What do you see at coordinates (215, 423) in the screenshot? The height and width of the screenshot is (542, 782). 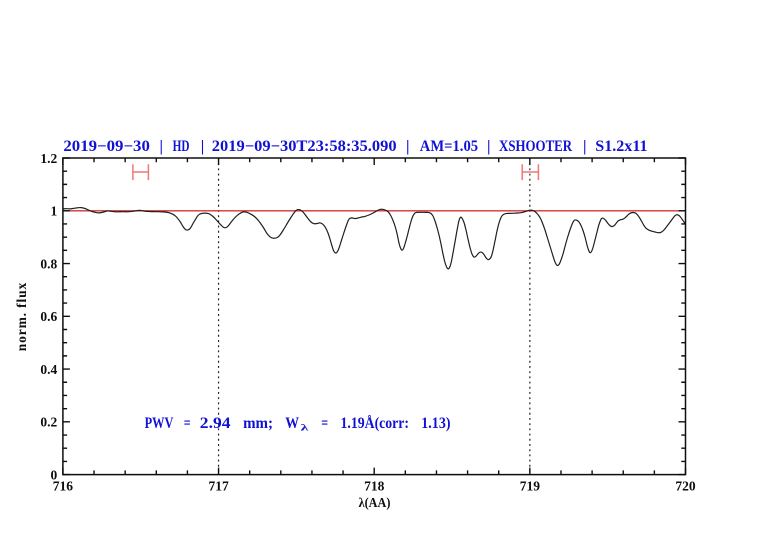 I see `svg-text: 2.94` at bounding box center [215, 423].